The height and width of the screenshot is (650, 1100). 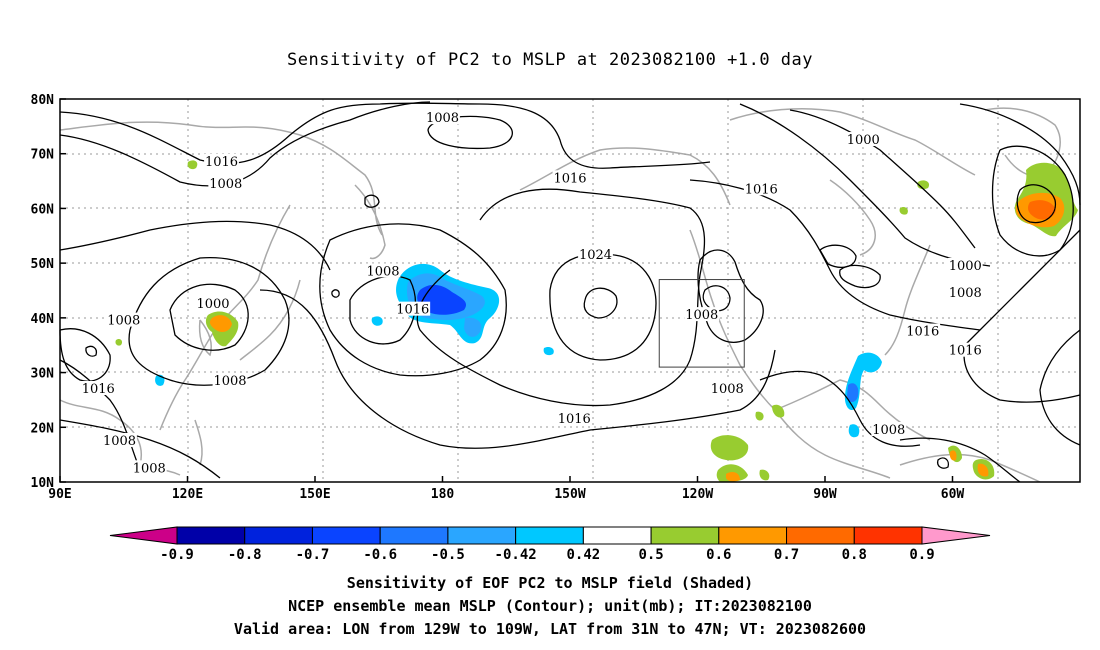 What do you see at coordinates (313, 555) in the screenshot?
I see `colorbar-label: -0.7` at bounding box center [313, 555].